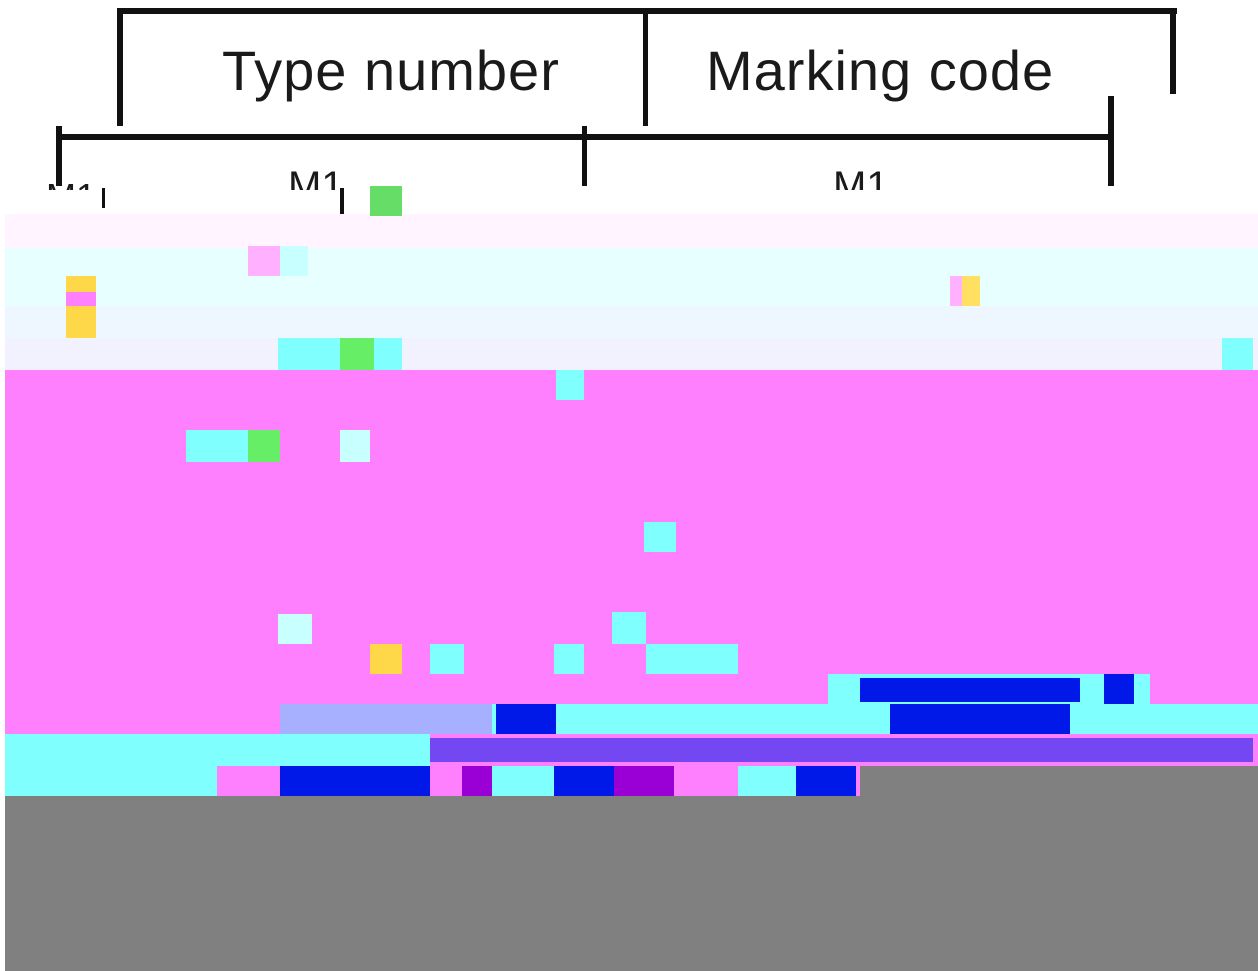 This screenshot has height=971, width=1258. What do you see at coordinates (71, 183) in the screenshot?
I see `left-margin-code: M1` at bounding box center [71, 183].